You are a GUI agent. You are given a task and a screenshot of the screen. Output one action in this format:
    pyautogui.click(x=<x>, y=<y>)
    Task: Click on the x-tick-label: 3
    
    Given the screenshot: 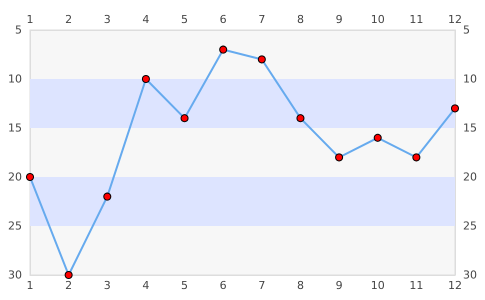 What is the action you would take?
    pyautogui.click(x=107, y=285)
    